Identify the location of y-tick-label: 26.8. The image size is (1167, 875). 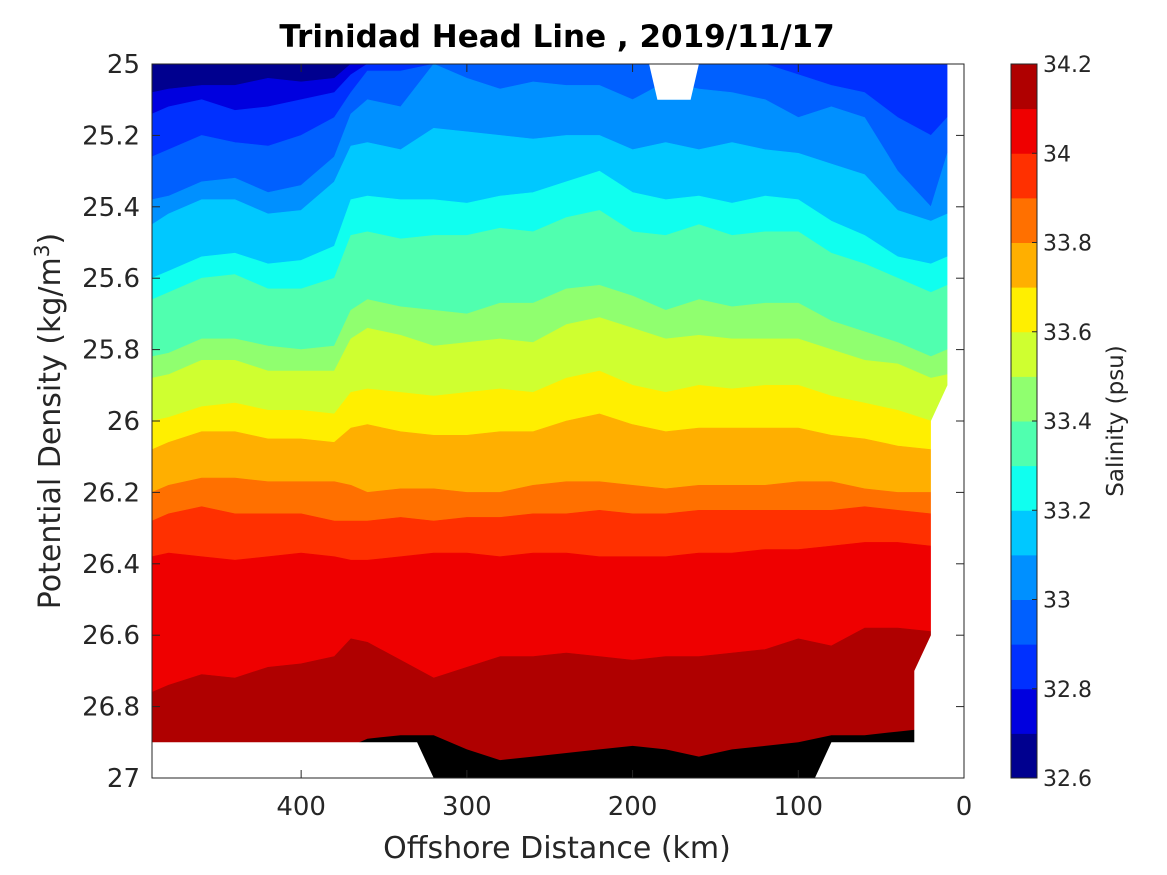
(111, 708).